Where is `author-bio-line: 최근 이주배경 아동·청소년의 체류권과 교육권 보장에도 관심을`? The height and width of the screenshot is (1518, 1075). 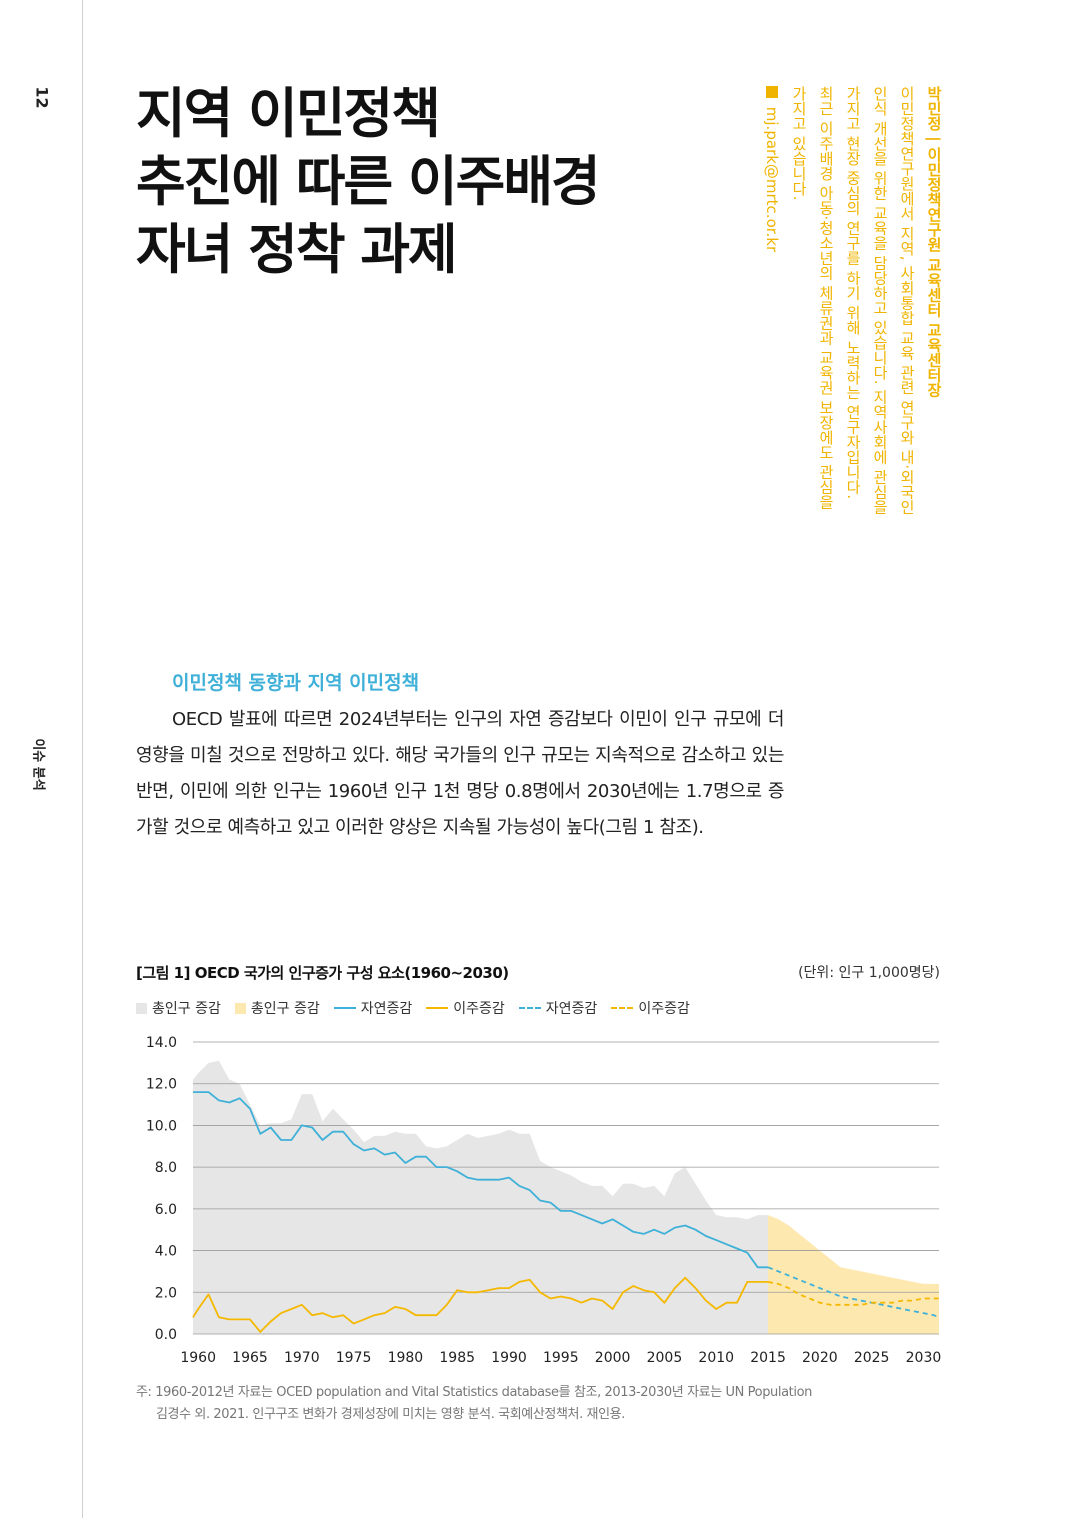 author-bio-line: 최근 이주배경 아동·청소년의 체류권과 교육권 보장에도 관심을 is located at coordinates (826, 298).